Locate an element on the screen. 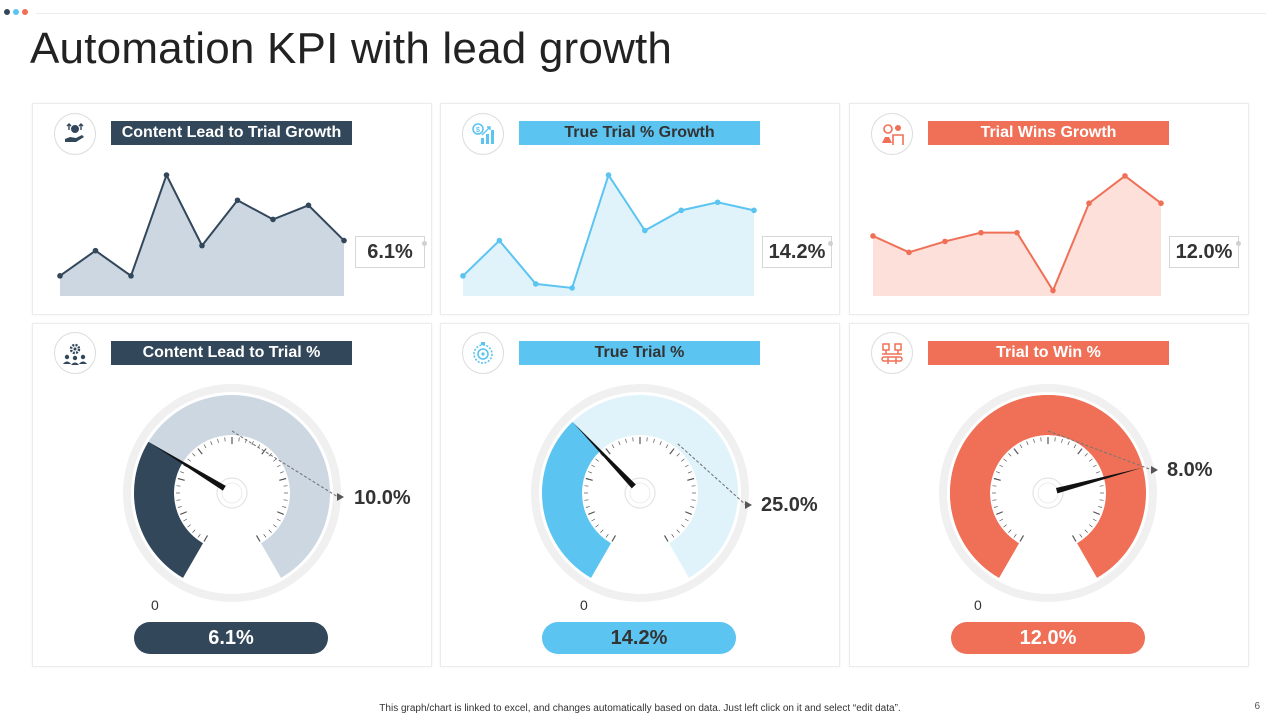 Image resolution: width=1280 pixels, height=720 pixels. value-pill-true-trial-percent: 14.2% is located at coordinates (639, 638).